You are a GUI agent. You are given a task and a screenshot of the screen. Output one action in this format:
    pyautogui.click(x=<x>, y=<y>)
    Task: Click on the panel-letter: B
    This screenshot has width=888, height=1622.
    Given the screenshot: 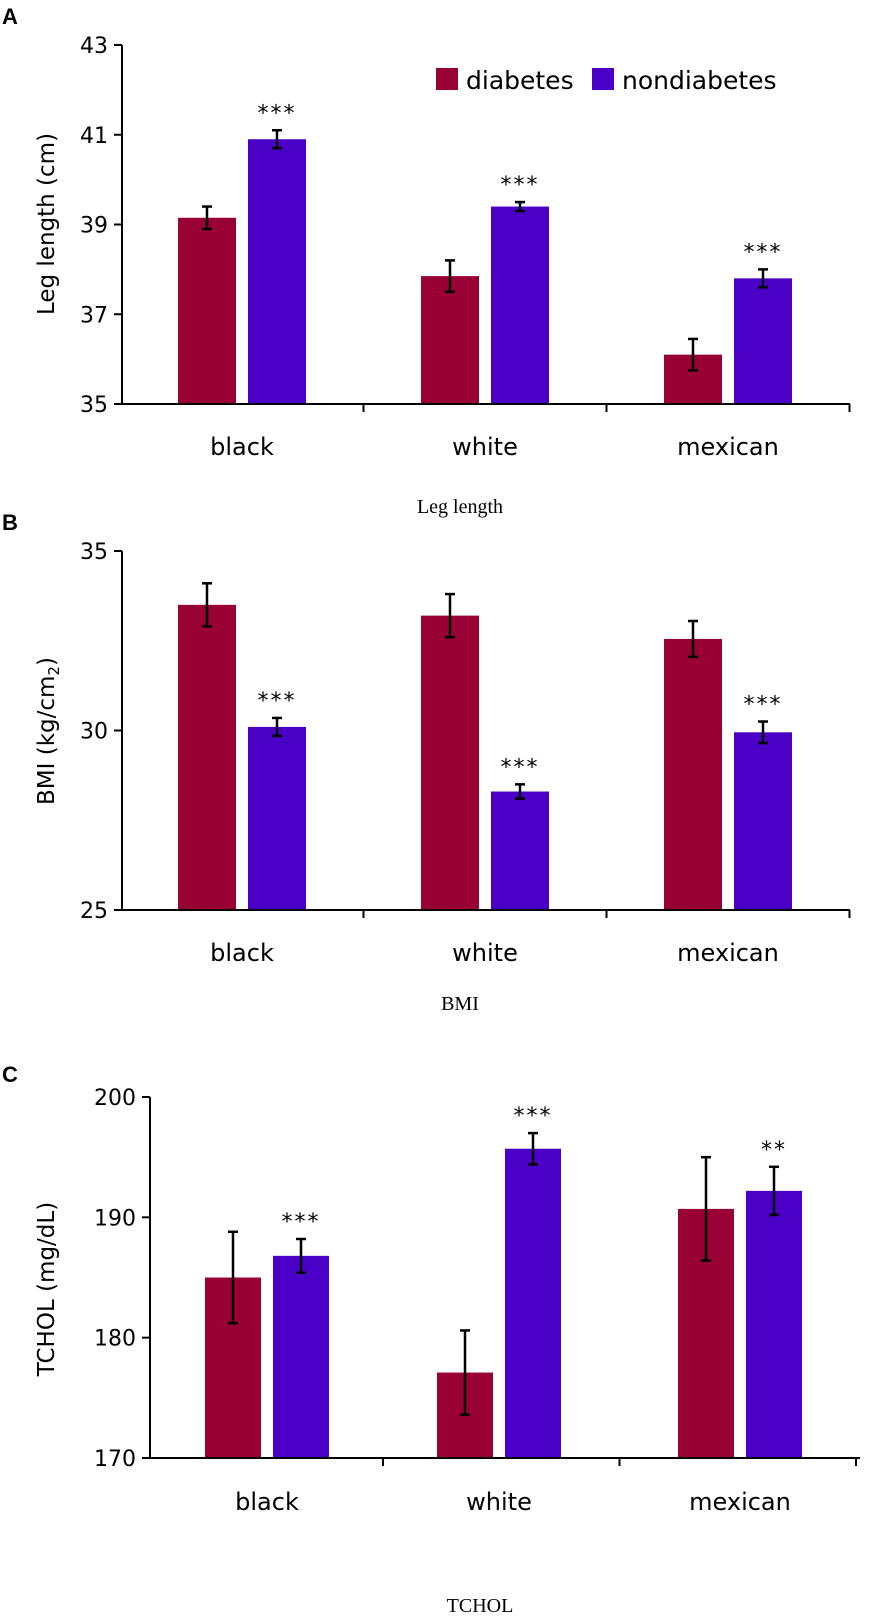 What is the action you would take?
    pyautogui.click(x=10, y=522)
    